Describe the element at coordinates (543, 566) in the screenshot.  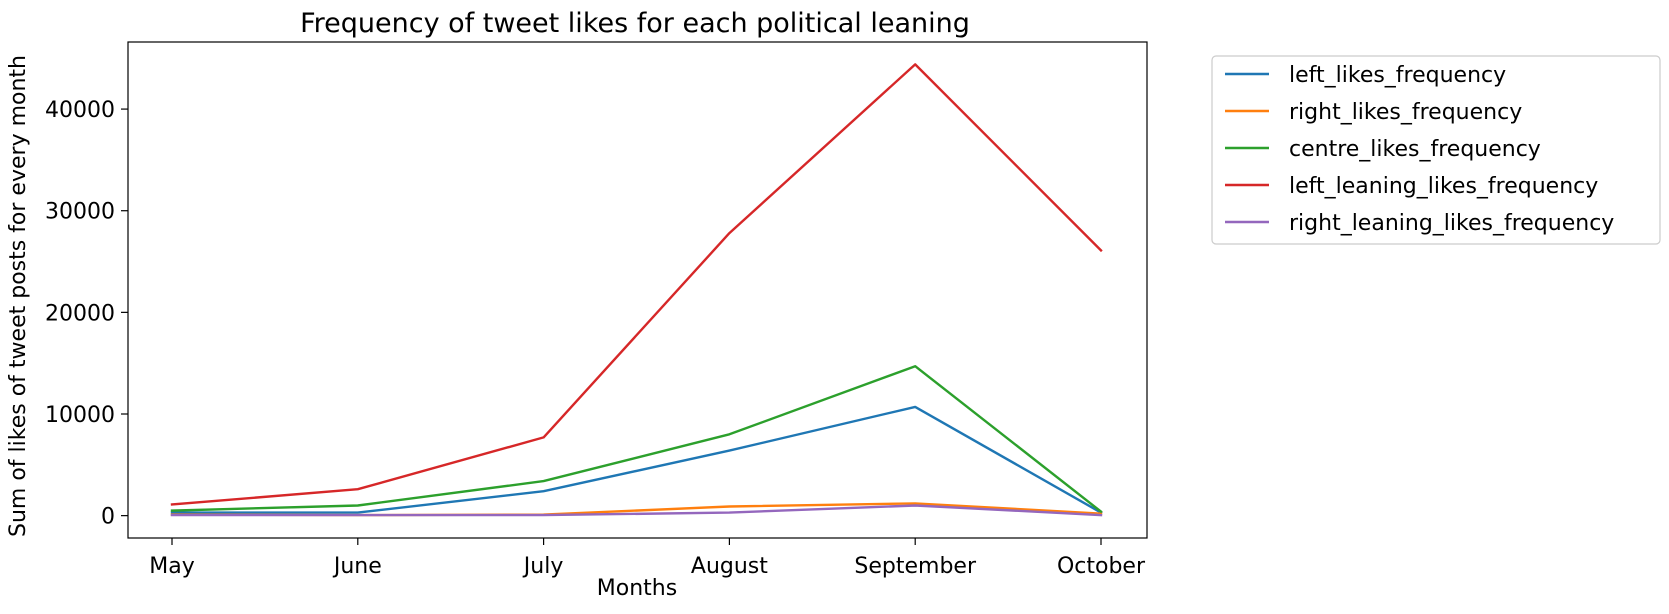
I see `x-tick-label: July` at that location.